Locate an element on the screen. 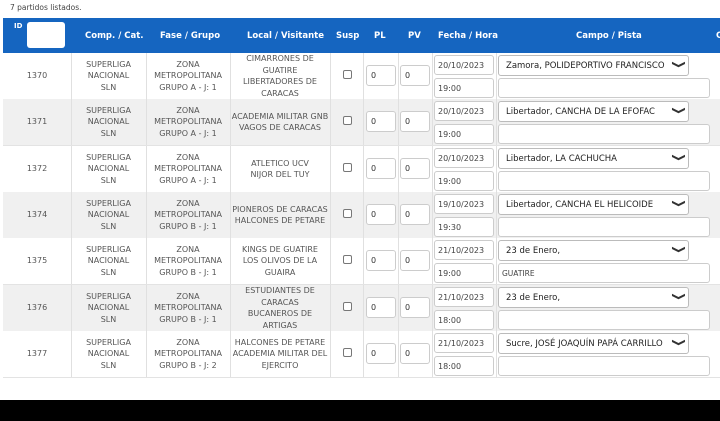 The image size is (720, 421). field-select: Libertador, LA CACHUCHA ❯ is located at coordinates (593, 158).